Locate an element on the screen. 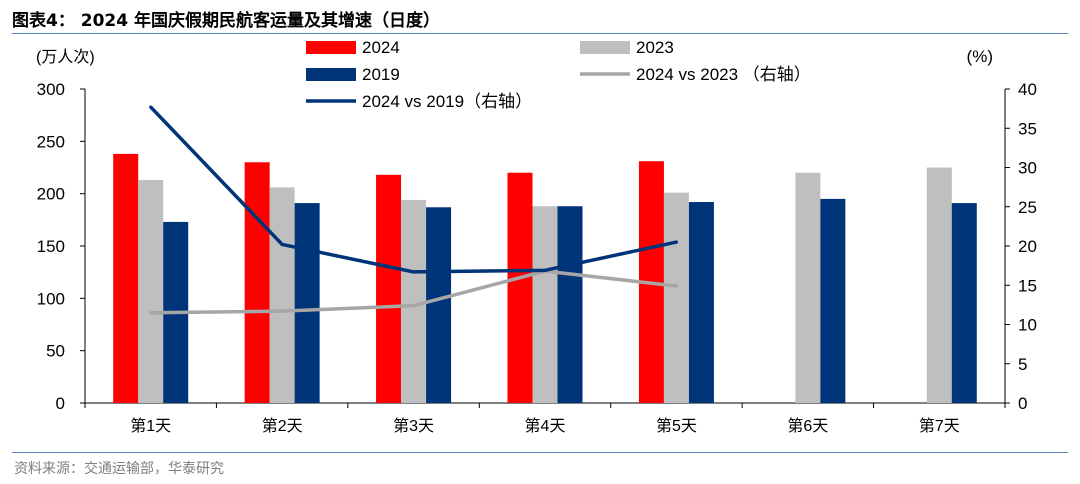 This screenshot has height=484, width=1080. right-tick-label: 5 is located at coordinates (1022, 364).